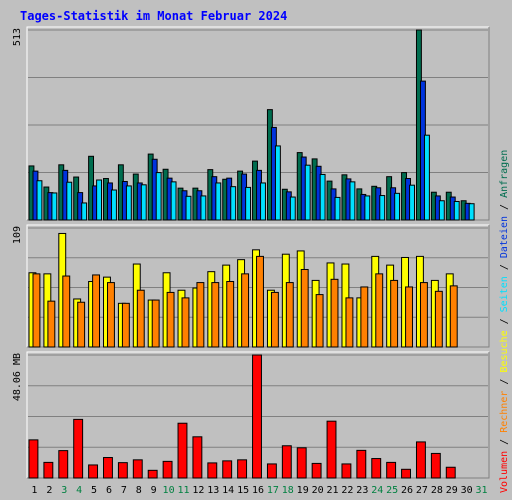 The image size is (512, 500). What do you see at coordinates (34, 490) in the screenshot?
I see `day-label-1: 1` at bounding box center [34, 490].